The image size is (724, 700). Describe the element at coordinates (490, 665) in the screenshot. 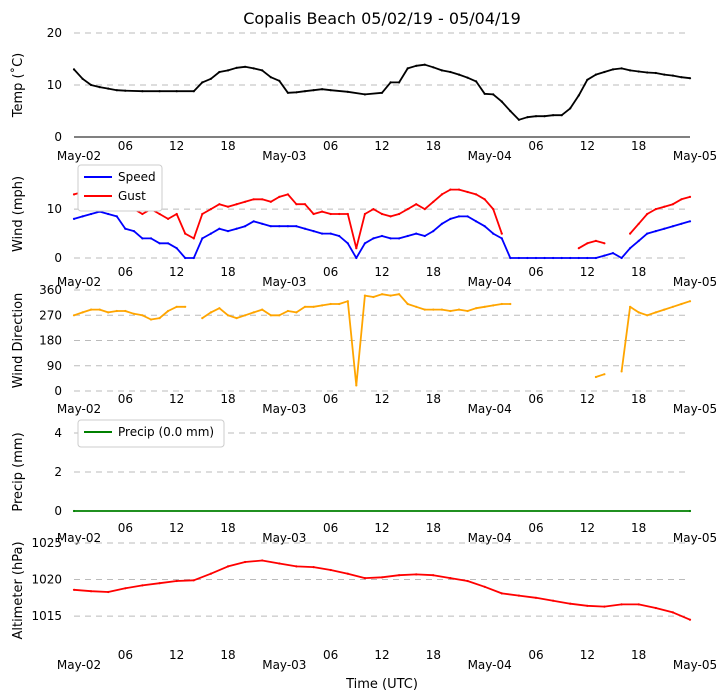

I see `x-tick-label: May-04` at that location.